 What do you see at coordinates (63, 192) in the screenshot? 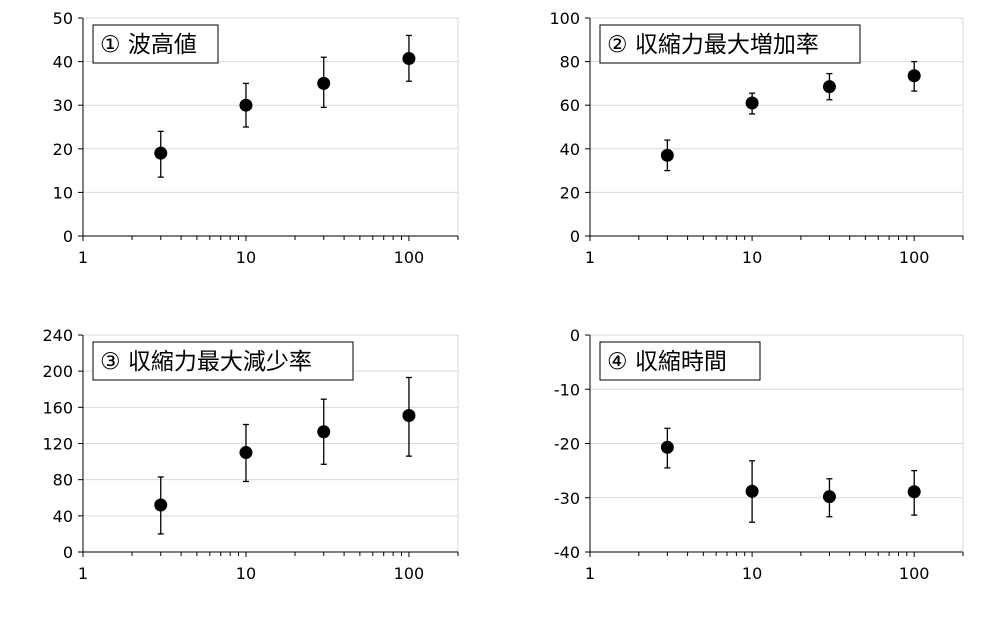
I see `y-tick-label: 10` at bounding box center [63, 192].